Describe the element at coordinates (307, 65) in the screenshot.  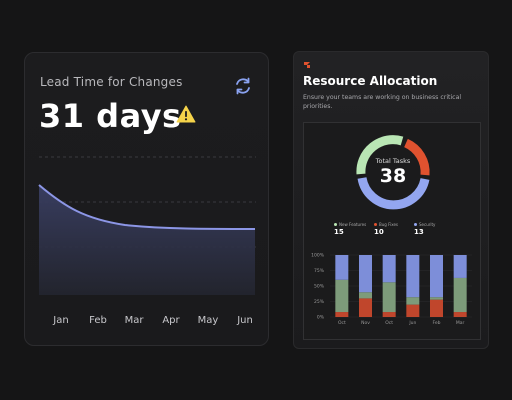
I see `logo-icon` at that location.